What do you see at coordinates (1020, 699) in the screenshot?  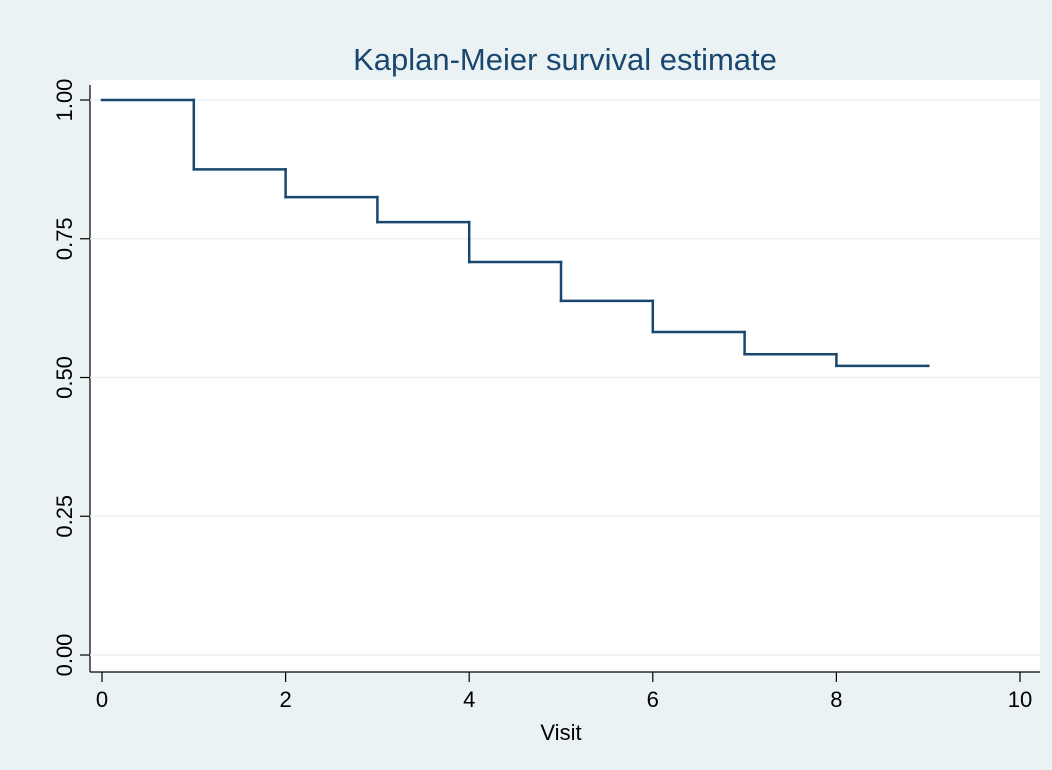 I see `x-tick-label: 10` at bounding box center [1020, 699].